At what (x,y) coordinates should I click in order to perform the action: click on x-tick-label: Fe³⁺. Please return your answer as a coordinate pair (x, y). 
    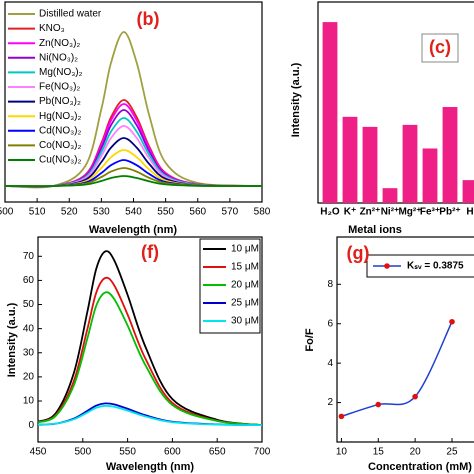
    Looking at the image, I should click on (430, 212).